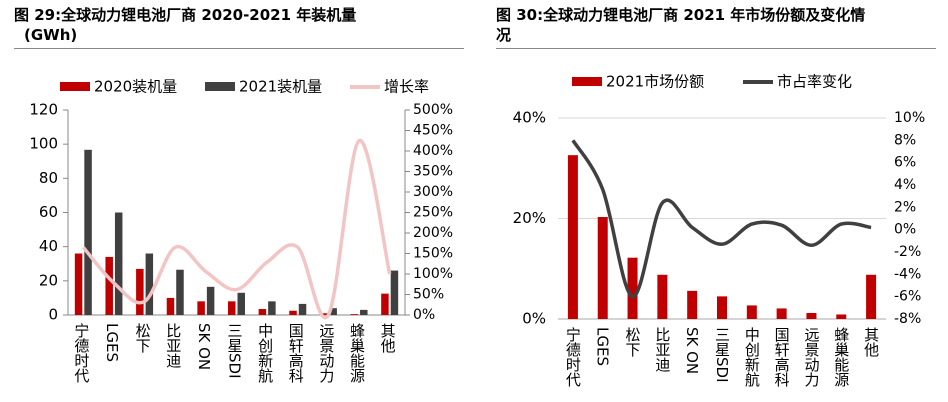  I want to click on y-tick-label-left: 40%, so click(529, 118).